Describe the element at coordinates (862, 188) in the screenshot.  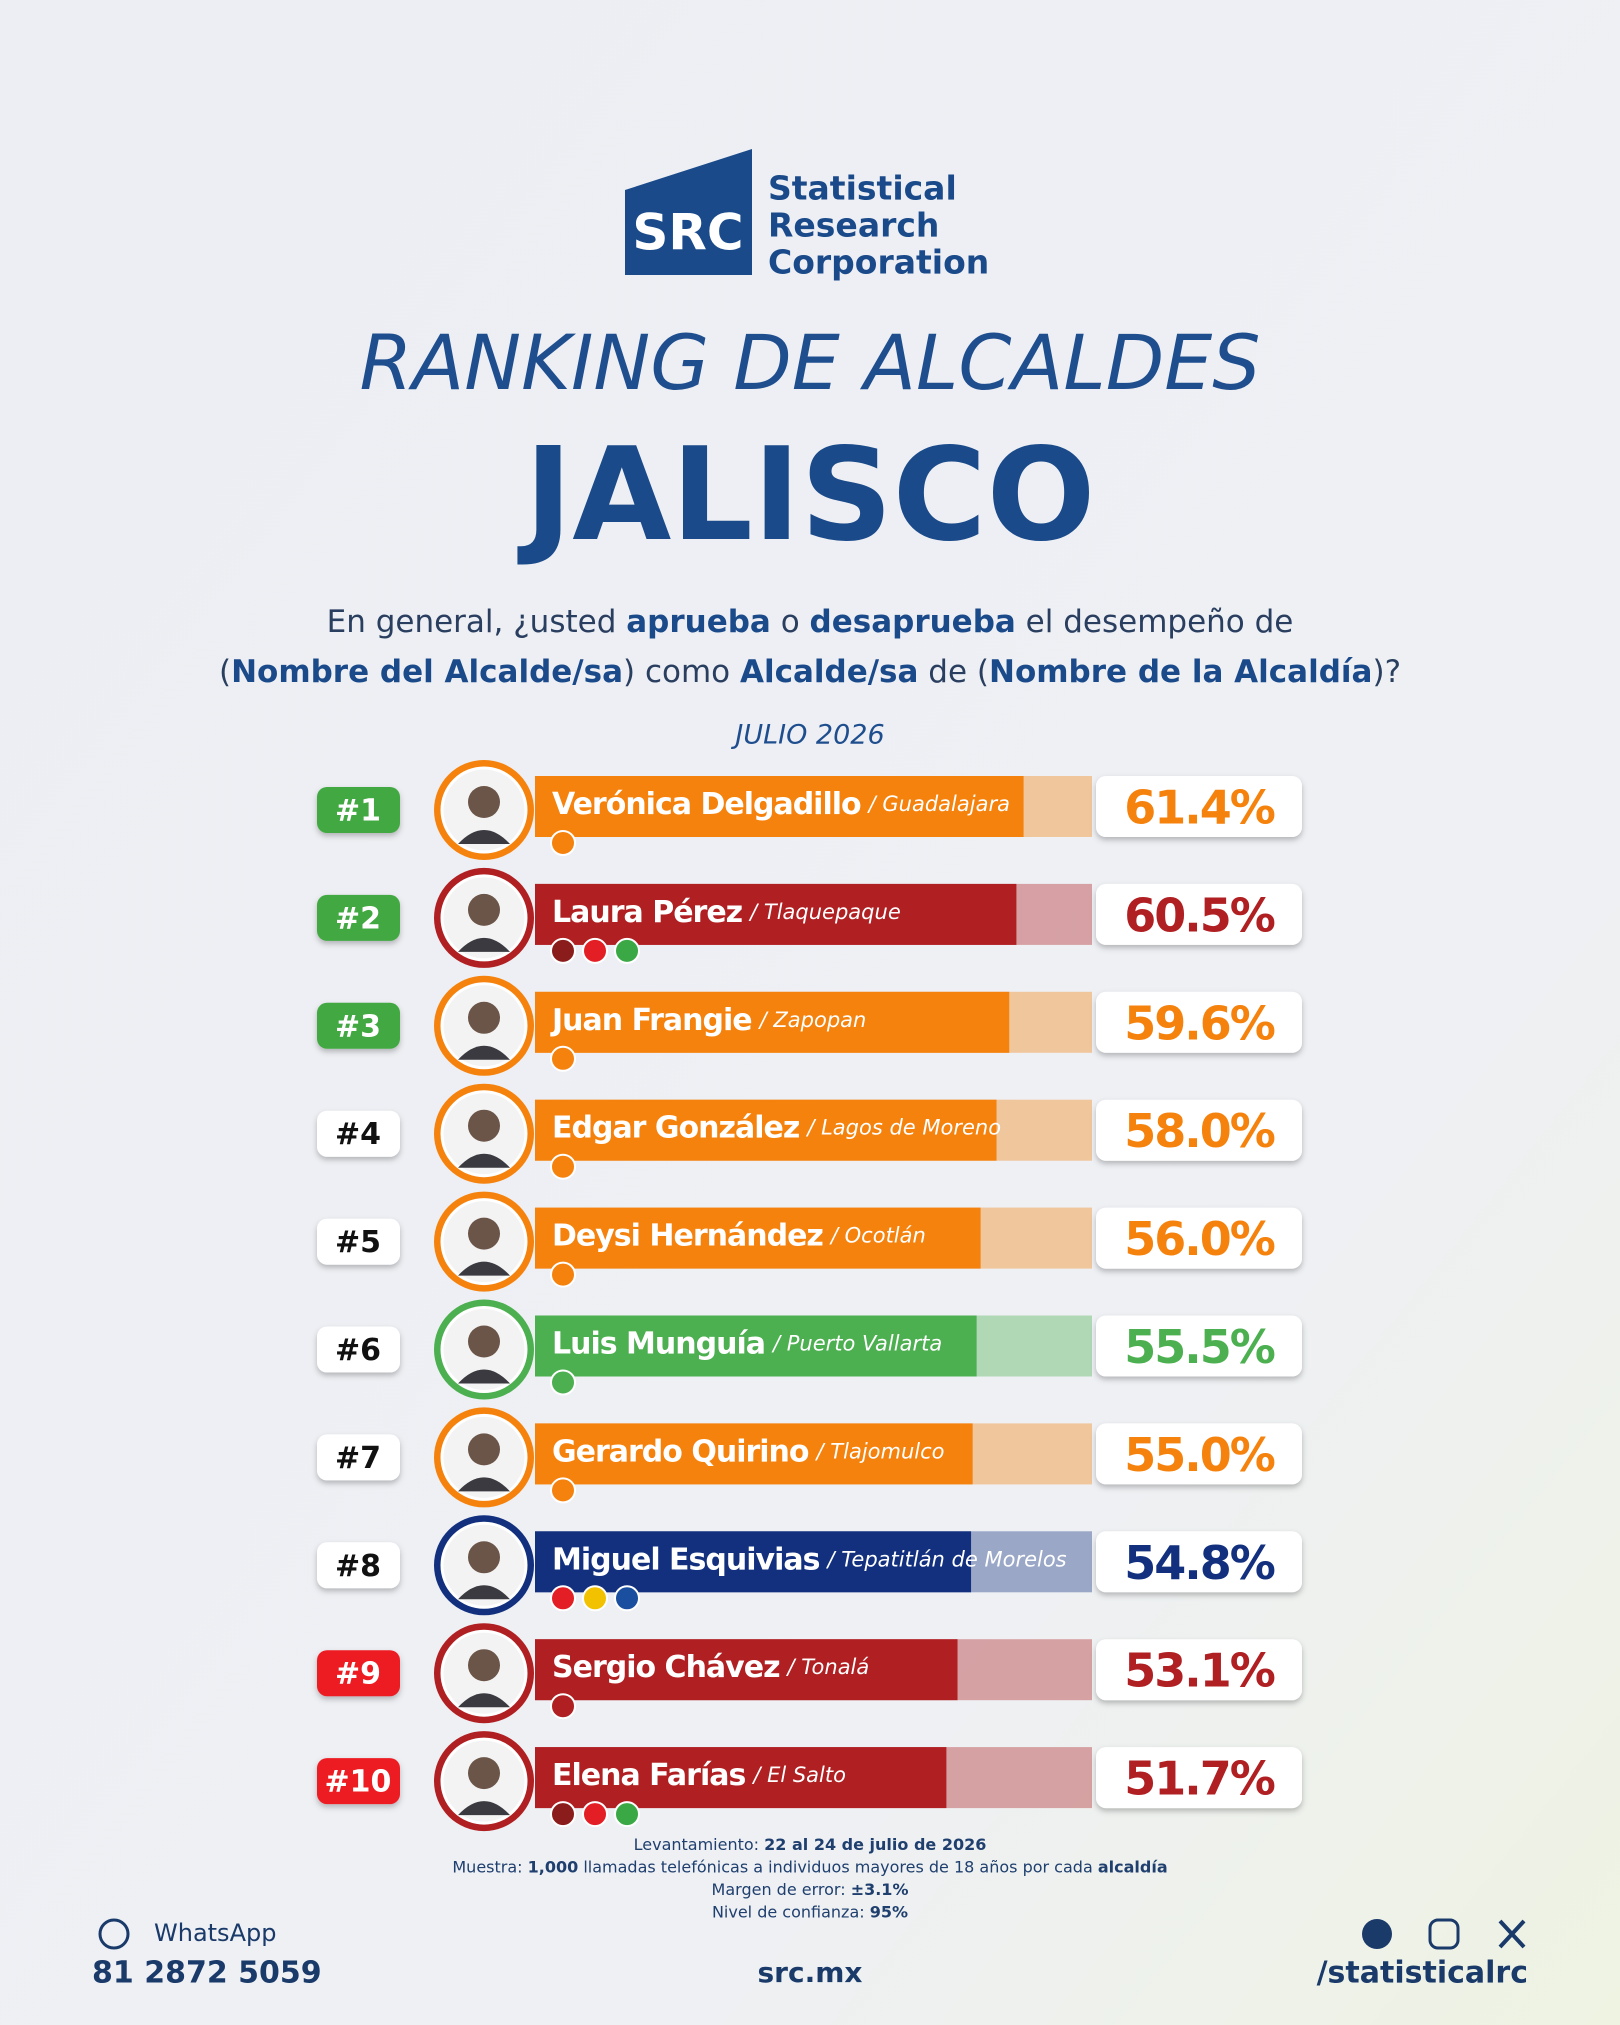
I see `logo-text: Statistical` at that location.